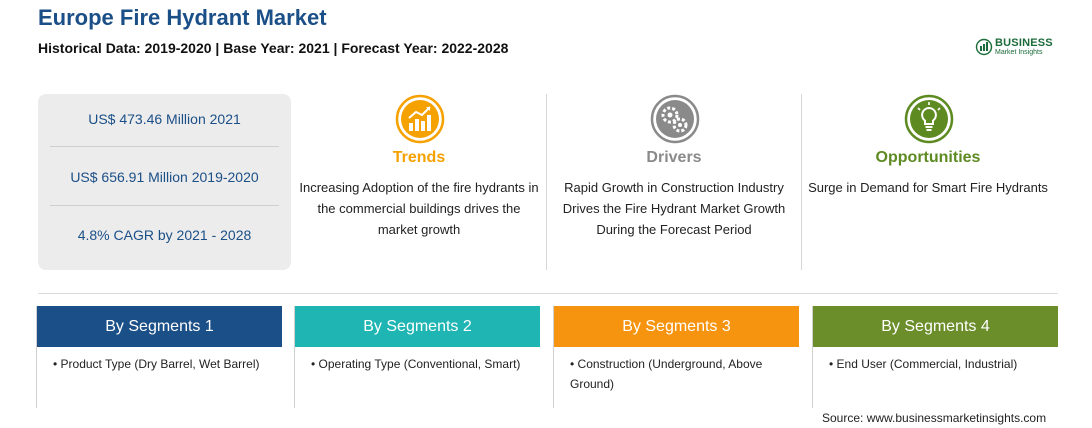  What do you see at coordinates (934, 418) in the screenshot?
I see `source-note: Source: www.businessmarketinsights.com` at bounding box center [934, 418].